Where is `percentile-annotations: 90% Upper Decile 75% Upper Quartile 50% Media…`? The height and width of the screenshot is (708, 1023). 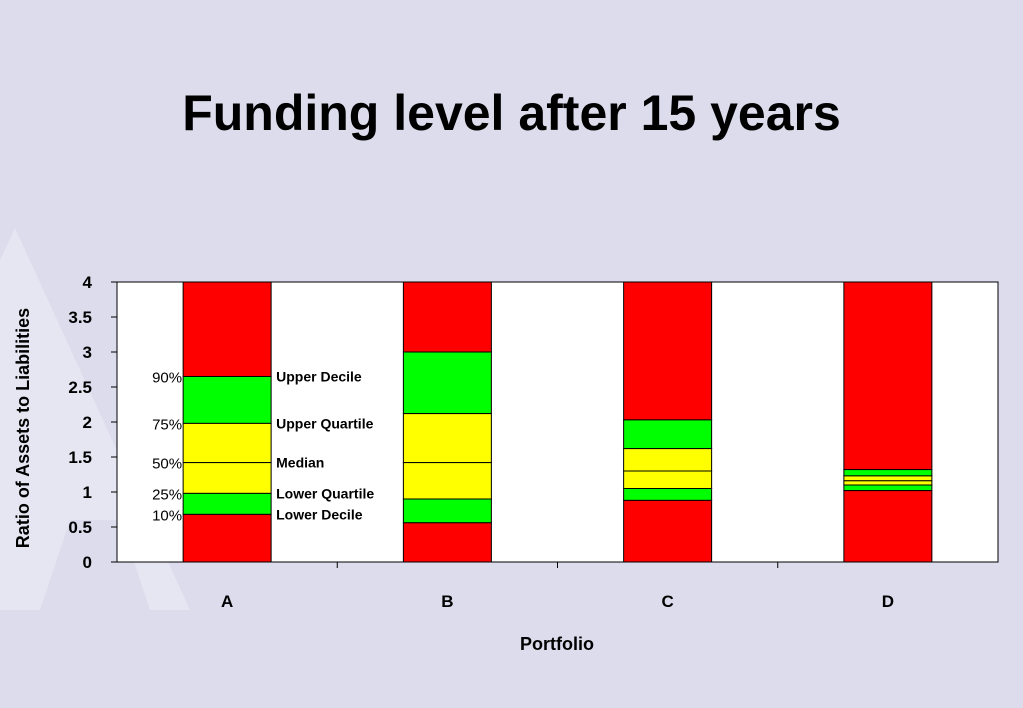 percentile-annotations: 90% Upper Decile 75% Upper Quartile 50% Media… is located at coordinates (263, 447).